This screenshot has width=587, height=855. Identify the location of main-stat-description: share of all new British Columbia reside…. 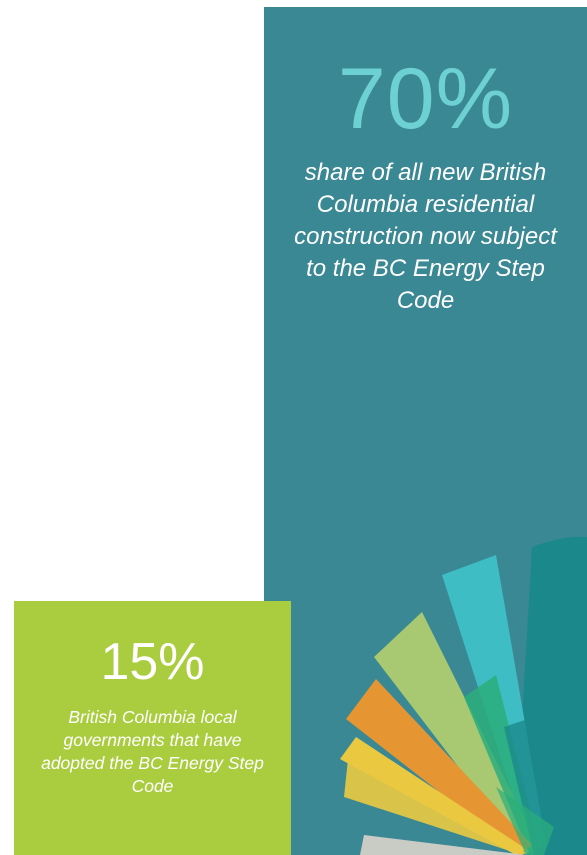
(425, 236).